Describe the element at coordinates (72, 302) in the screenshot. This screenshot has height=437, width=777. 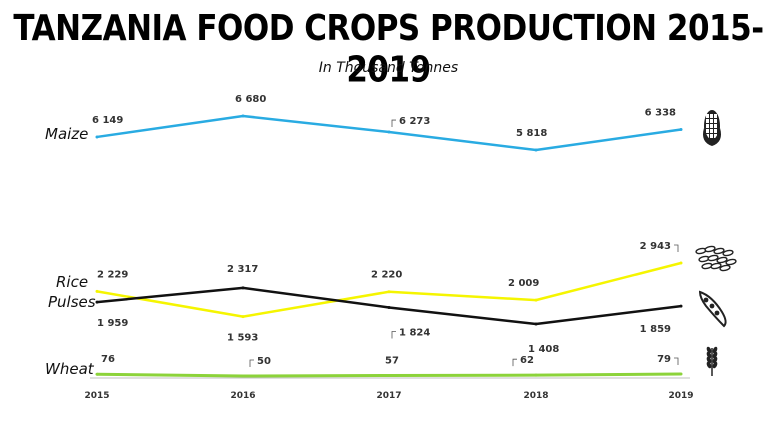
I see `series-label-pulses: Pulses` at that location.